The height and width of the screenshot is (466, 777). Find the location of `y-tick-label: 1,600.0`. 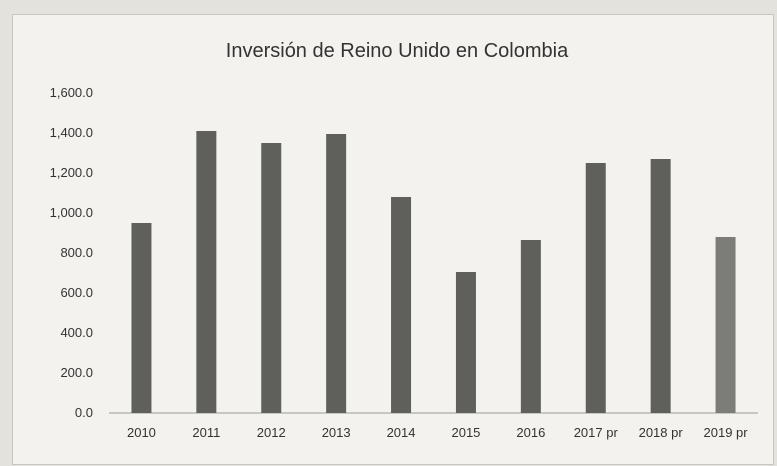

y-tick-label: 1,600.0 is located at coordinates (71, 92).